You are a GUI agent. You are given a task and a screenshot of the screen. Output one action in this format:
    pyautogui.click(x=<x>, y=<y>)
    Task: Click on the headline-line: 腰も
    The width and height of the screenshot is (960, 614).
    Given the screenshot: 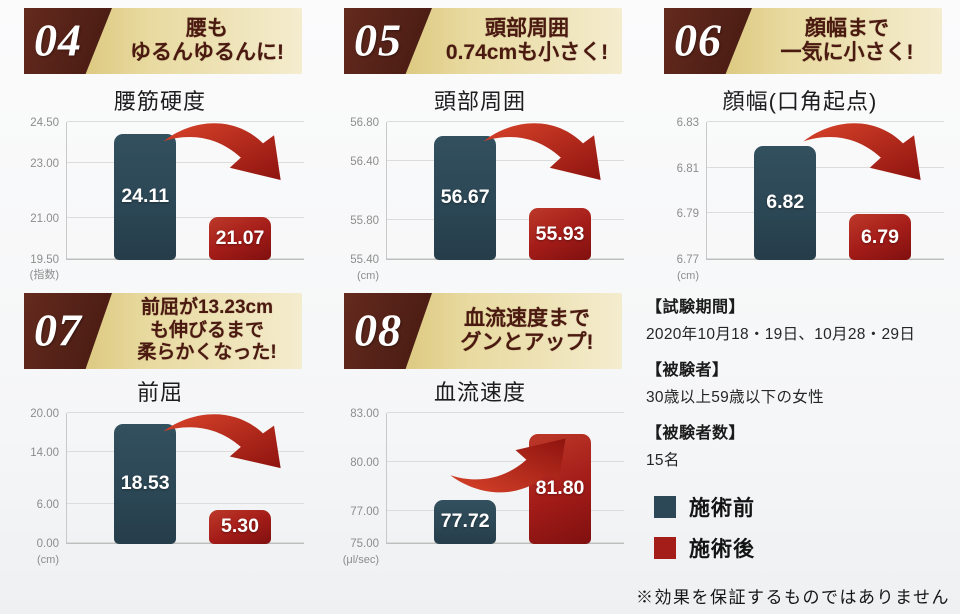 What is the action you would take?
    pyautogui.click(x=207, y=28)
    